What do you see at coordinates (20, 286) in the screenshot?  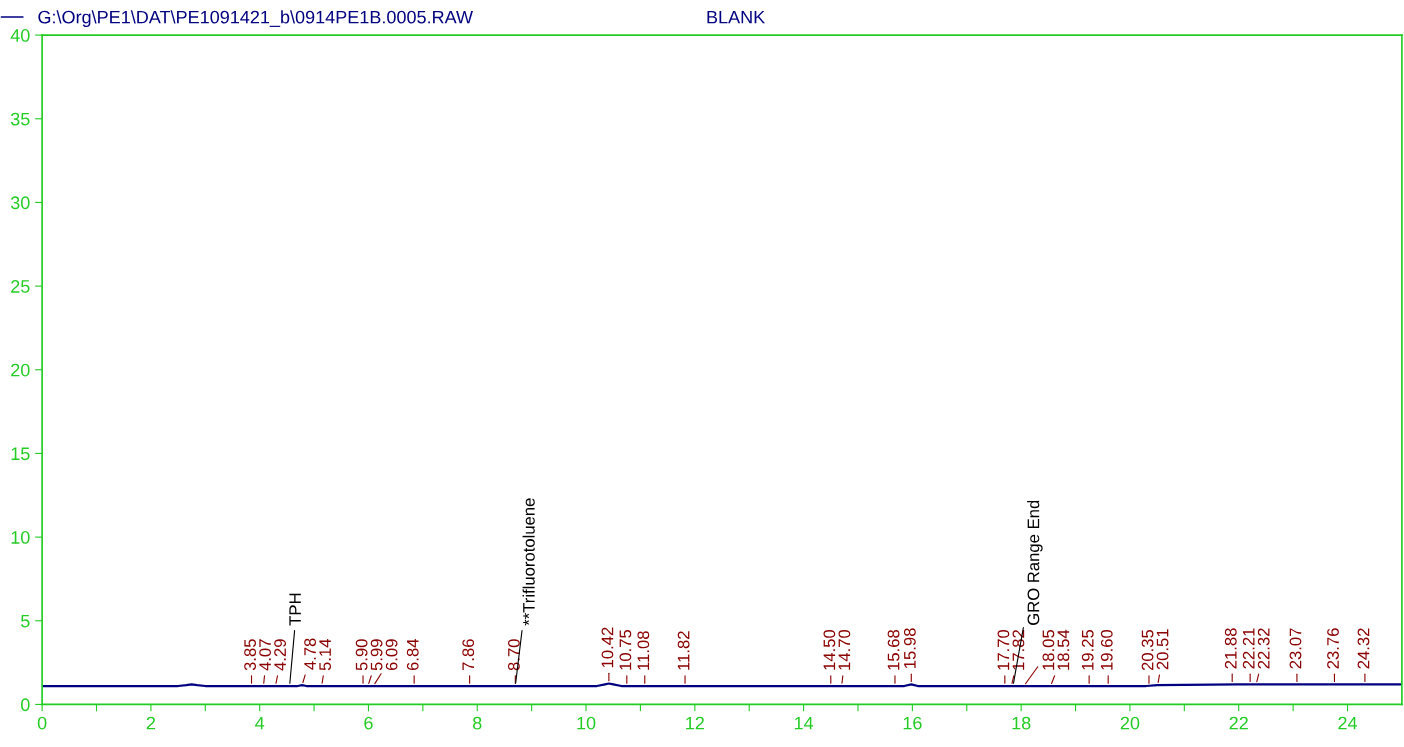 I see `y-tick-label: 25` at bounding box center [20, 286].